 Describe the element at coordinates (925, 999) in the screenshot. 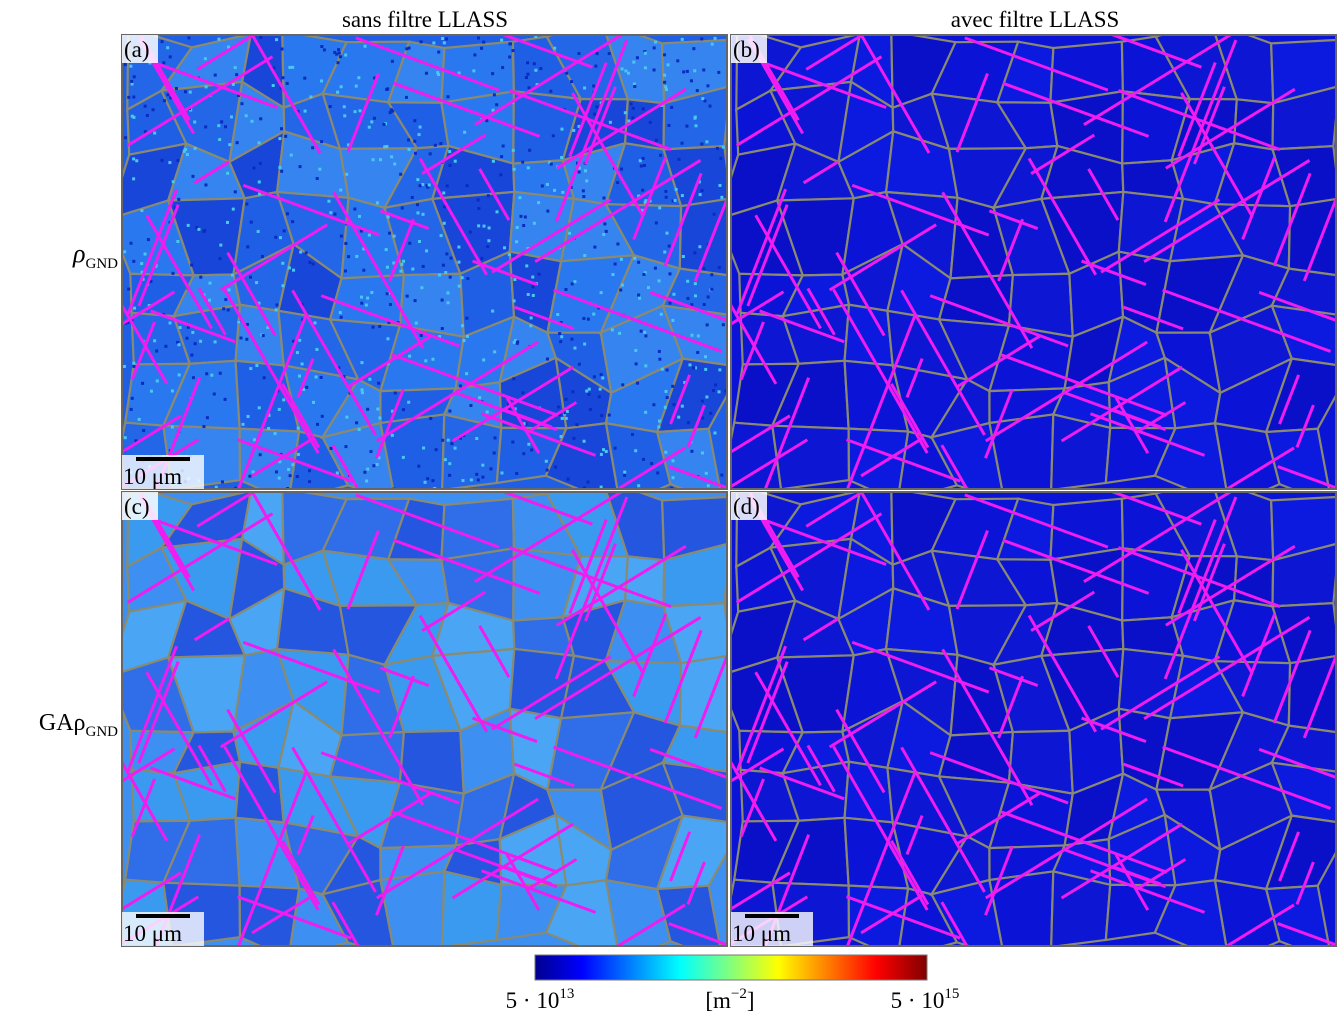

I see `colorbar-max: 5 · 10¹⁵` at that location.